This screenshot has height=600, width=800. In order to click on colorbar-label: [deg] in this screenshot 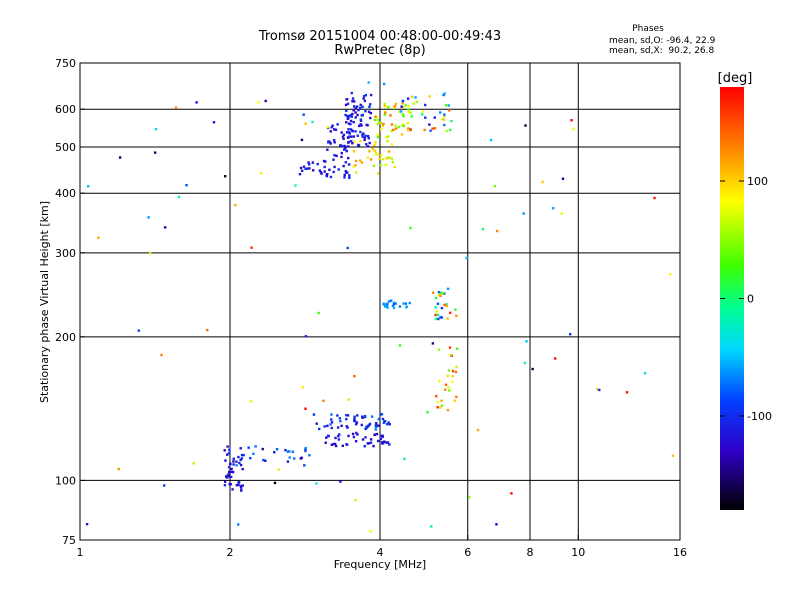, I will do `click(735, 78)`.